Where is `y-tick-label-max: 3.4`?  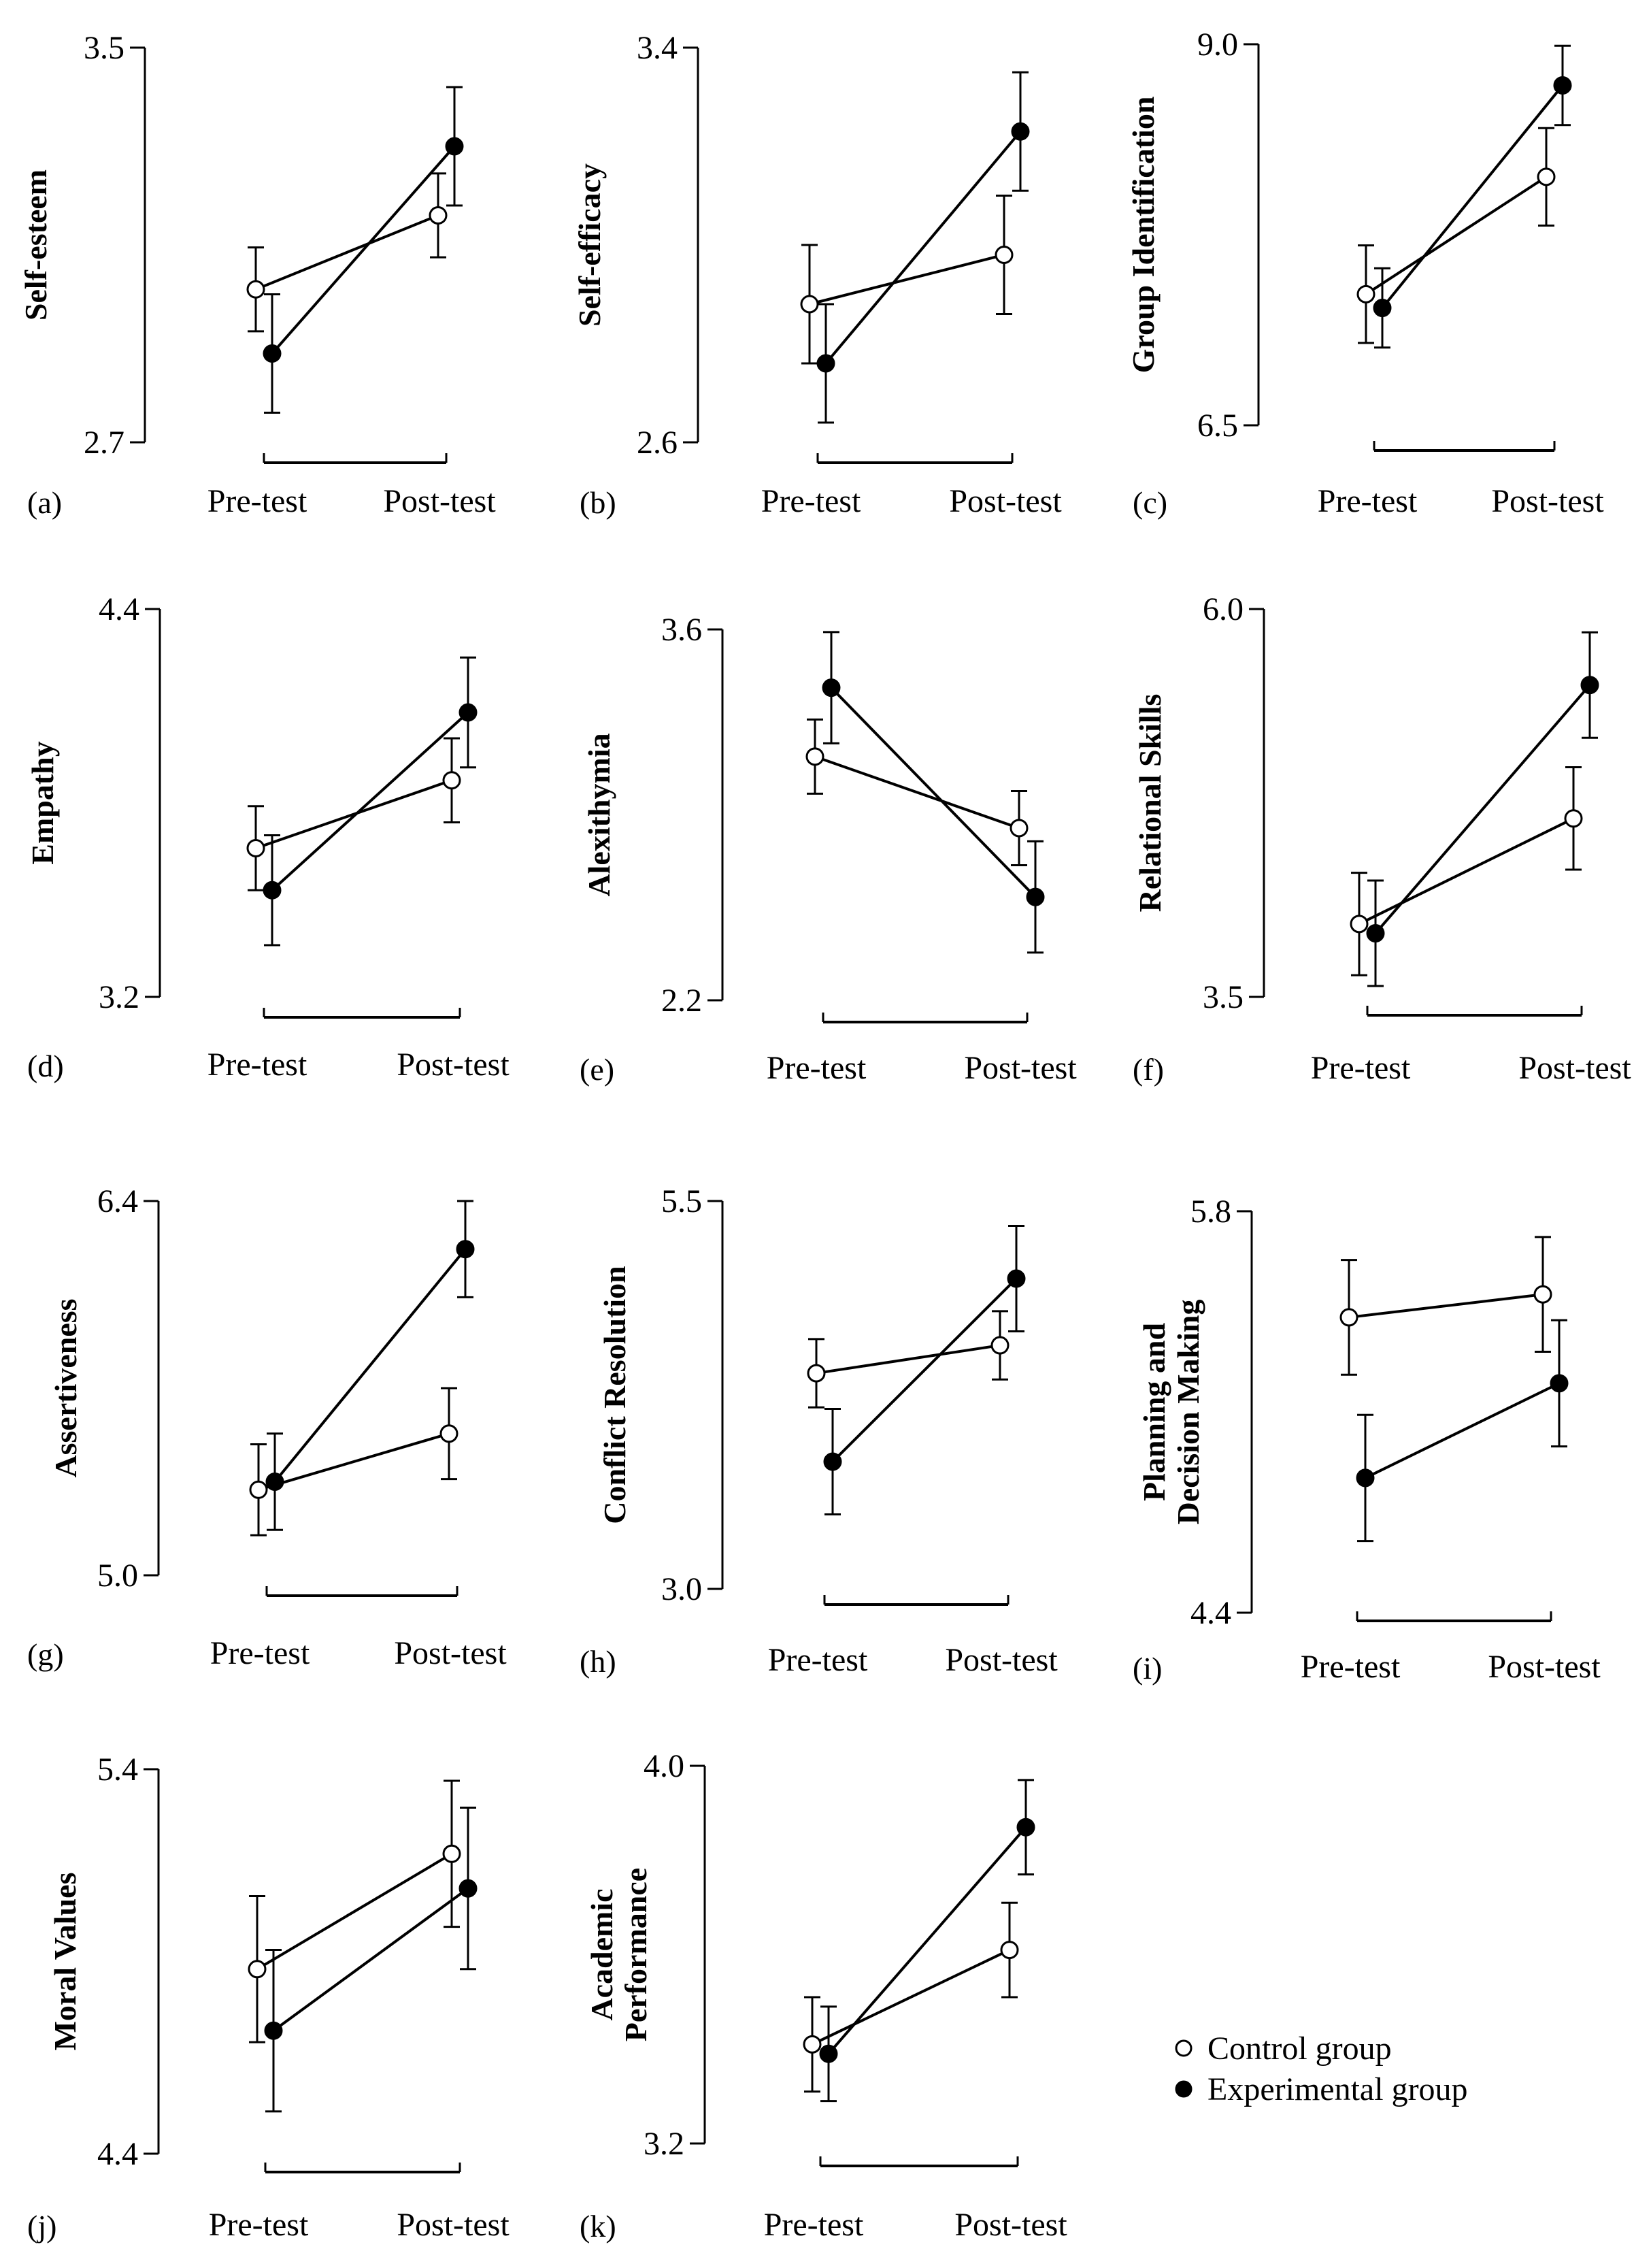 y-tick-label-max: 3.4 is located at coordinates (657, 48).